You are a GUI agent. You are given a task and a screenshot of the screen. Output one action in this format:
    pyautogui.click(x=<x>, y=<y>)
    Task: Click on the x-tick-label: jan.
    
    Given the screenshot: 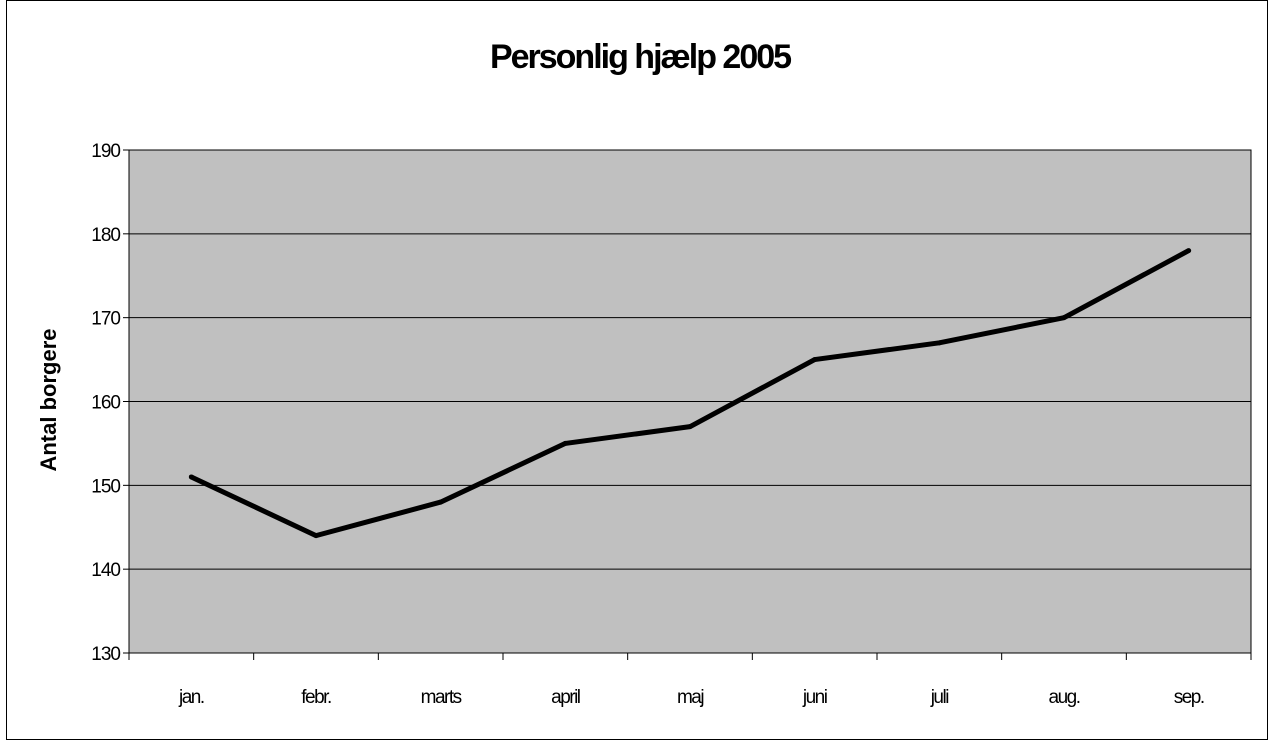 What is the action you would take?
    pyautogui.click(x=191, y=697)
    